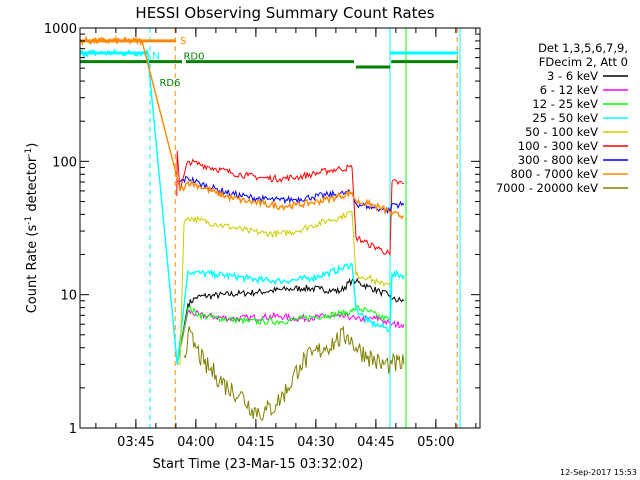 This screenshot has width=640, height=480. Describe the element at coordinates (598, 472) in the screenshot. I see `footer-timestamp: 12-Sep-2017 15:53` at that location.